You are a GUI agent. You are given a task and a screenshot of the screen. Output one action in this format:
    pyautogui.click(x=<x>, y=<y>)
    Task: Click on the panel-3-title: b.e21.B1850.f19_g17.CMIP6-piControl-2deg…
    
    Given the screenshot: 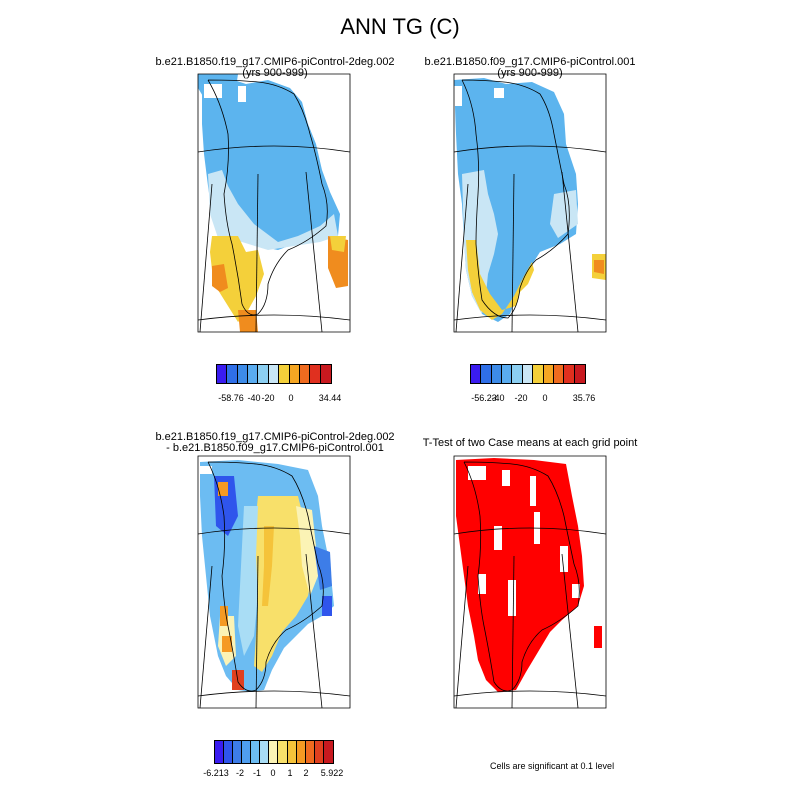 What is the action you would take?
    pyautogui.click(x=275, y=443)
    